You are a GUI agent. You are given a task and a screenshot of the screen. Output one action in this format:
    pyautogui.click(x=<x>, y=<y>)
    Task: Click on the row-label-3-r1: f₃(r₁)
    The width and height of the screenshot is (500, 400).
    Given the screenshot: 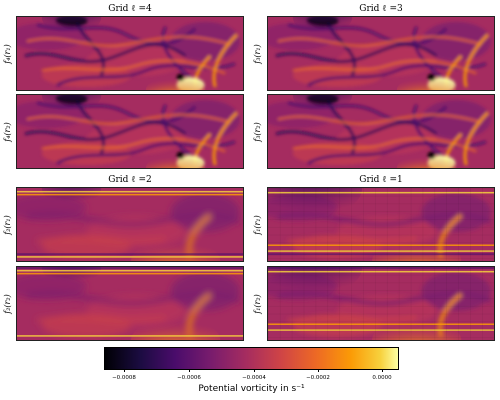 What is the action you would take?
    pyautogui.click(x=257, y=54)
    